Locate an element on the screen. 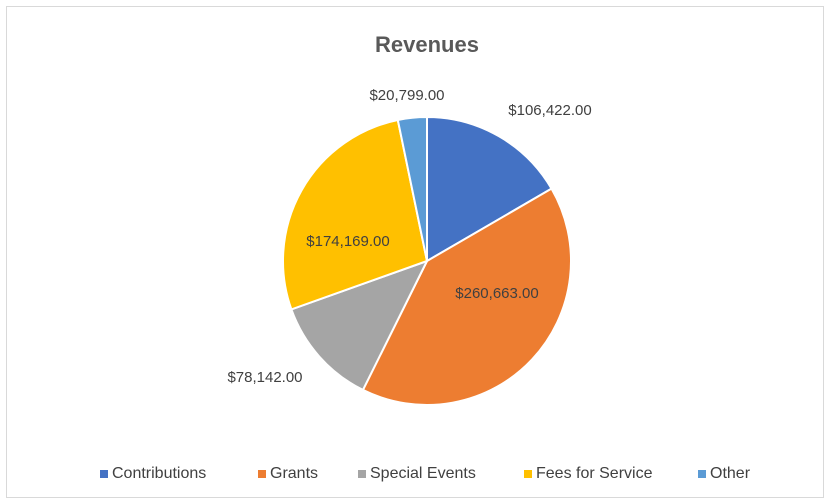 The image size is (830, 504). legend-label: Special Events is located at coordinates (423, 473).